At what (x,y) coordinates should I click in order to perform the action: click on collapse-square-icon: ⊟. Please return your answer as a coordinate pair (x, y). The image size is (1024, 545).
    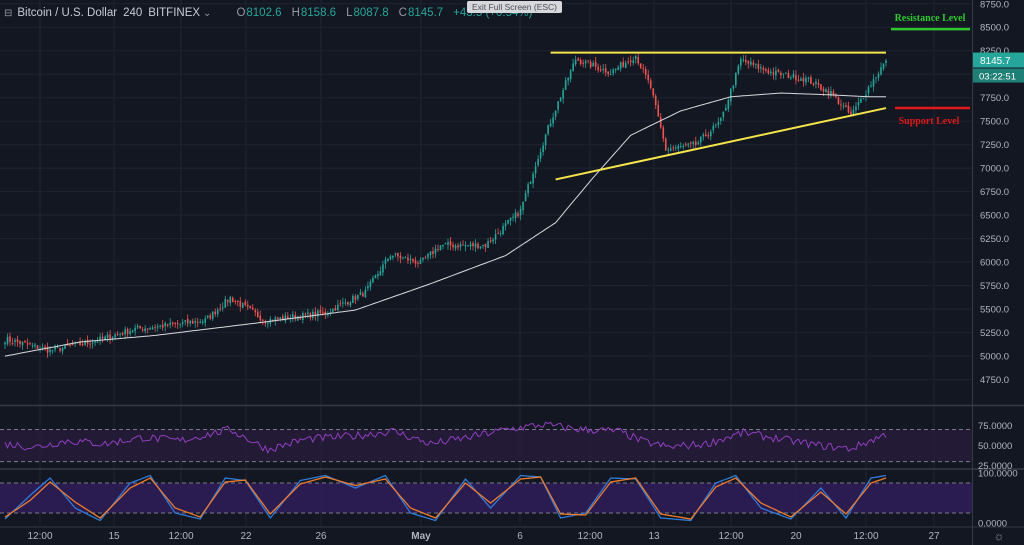
    Looking at the image, I should click on (8, 13).